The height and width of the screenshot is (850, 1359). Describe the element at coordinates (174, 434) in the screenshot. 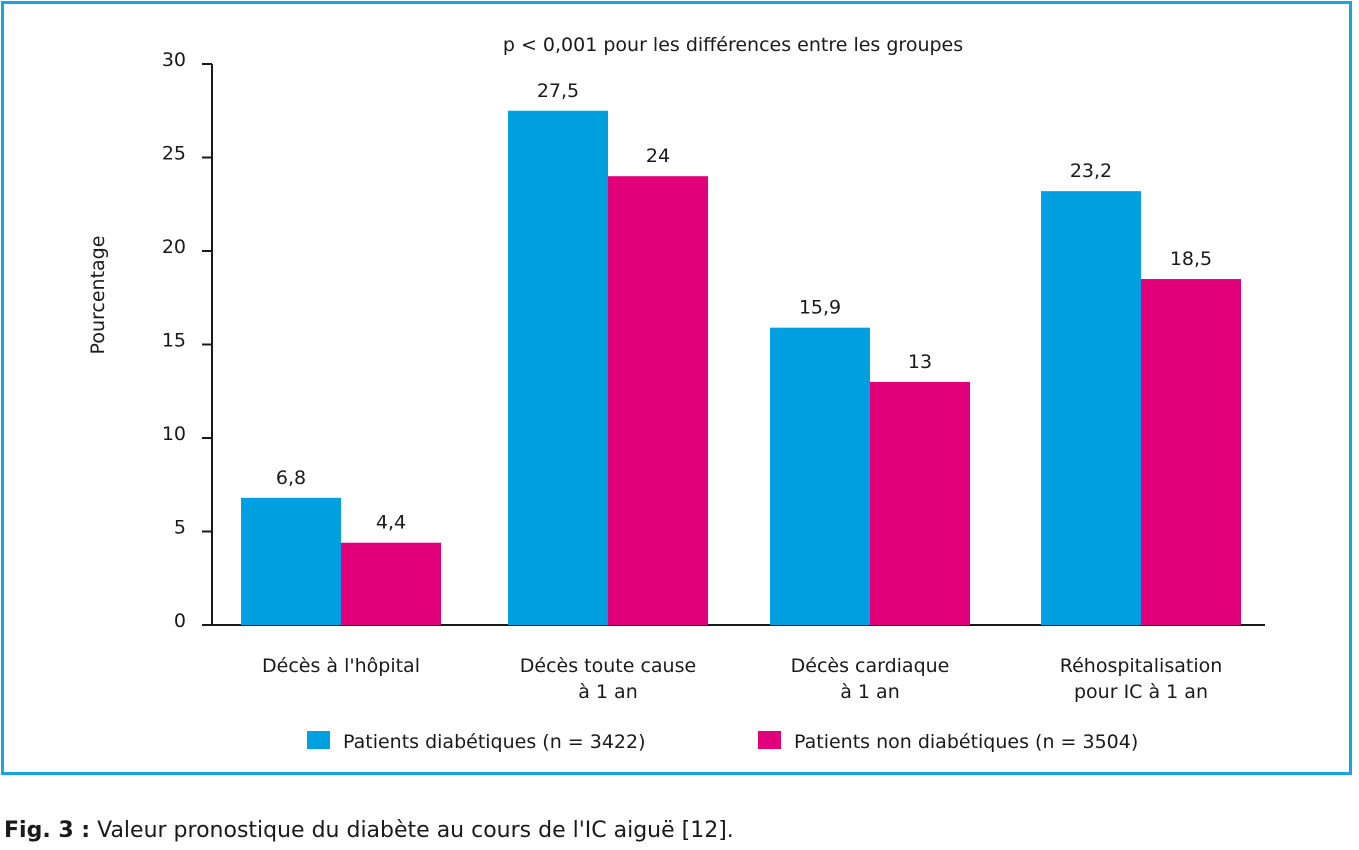

I see `y-tick-label: 10` at that location.